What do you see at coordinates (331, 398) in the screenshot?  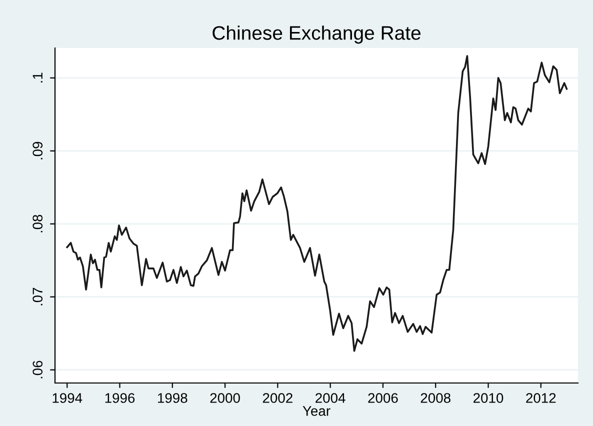 I see `x-tick-label: 2004` at bounding box center [331, 398].